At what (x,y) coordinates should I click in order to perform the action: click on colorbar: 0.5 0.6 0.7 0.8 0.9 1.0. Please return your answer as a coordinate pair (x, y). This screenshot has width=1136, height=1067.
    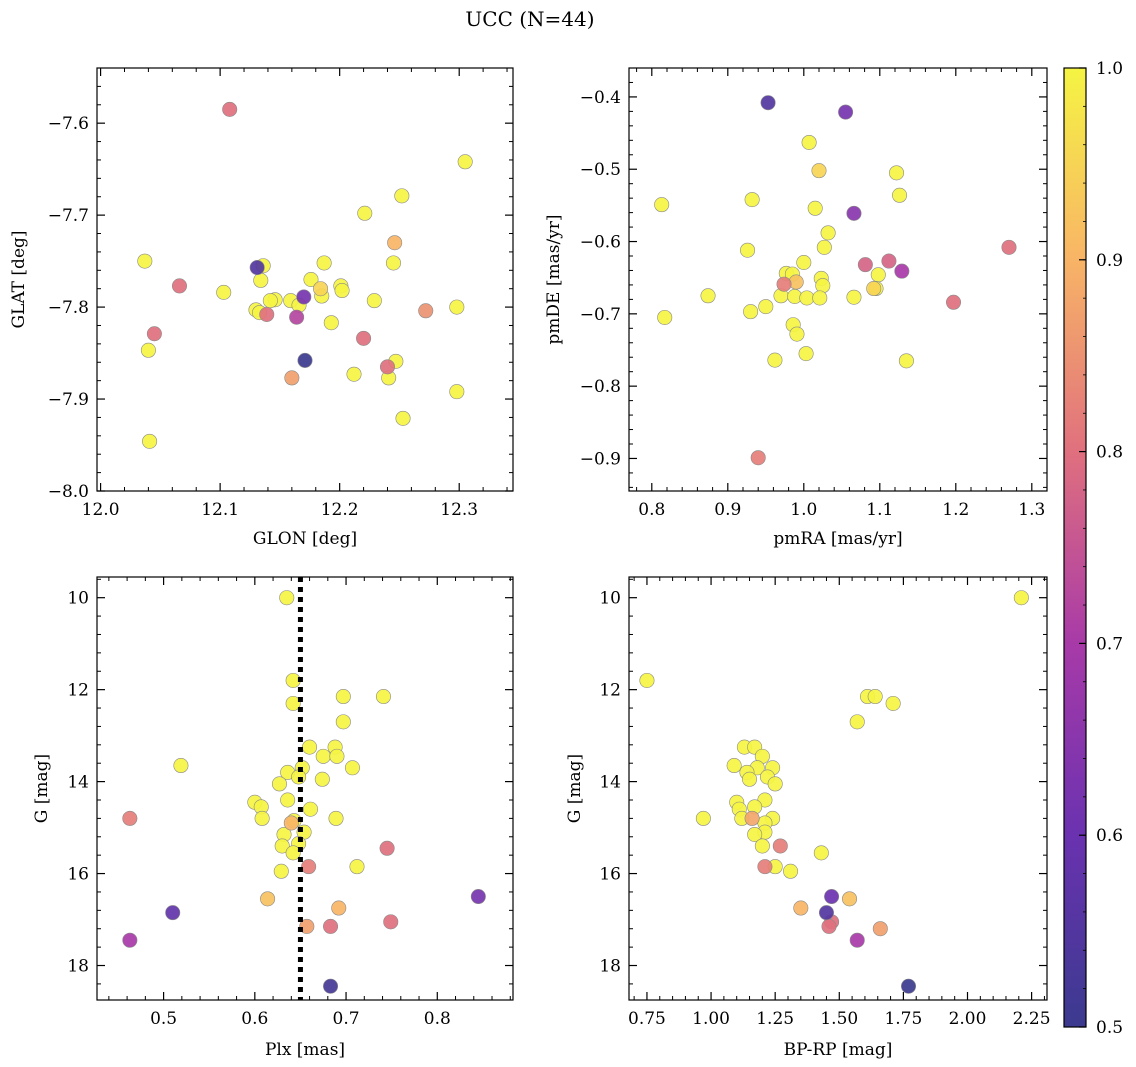
    Looking at the image, I should click on (1093, 548).